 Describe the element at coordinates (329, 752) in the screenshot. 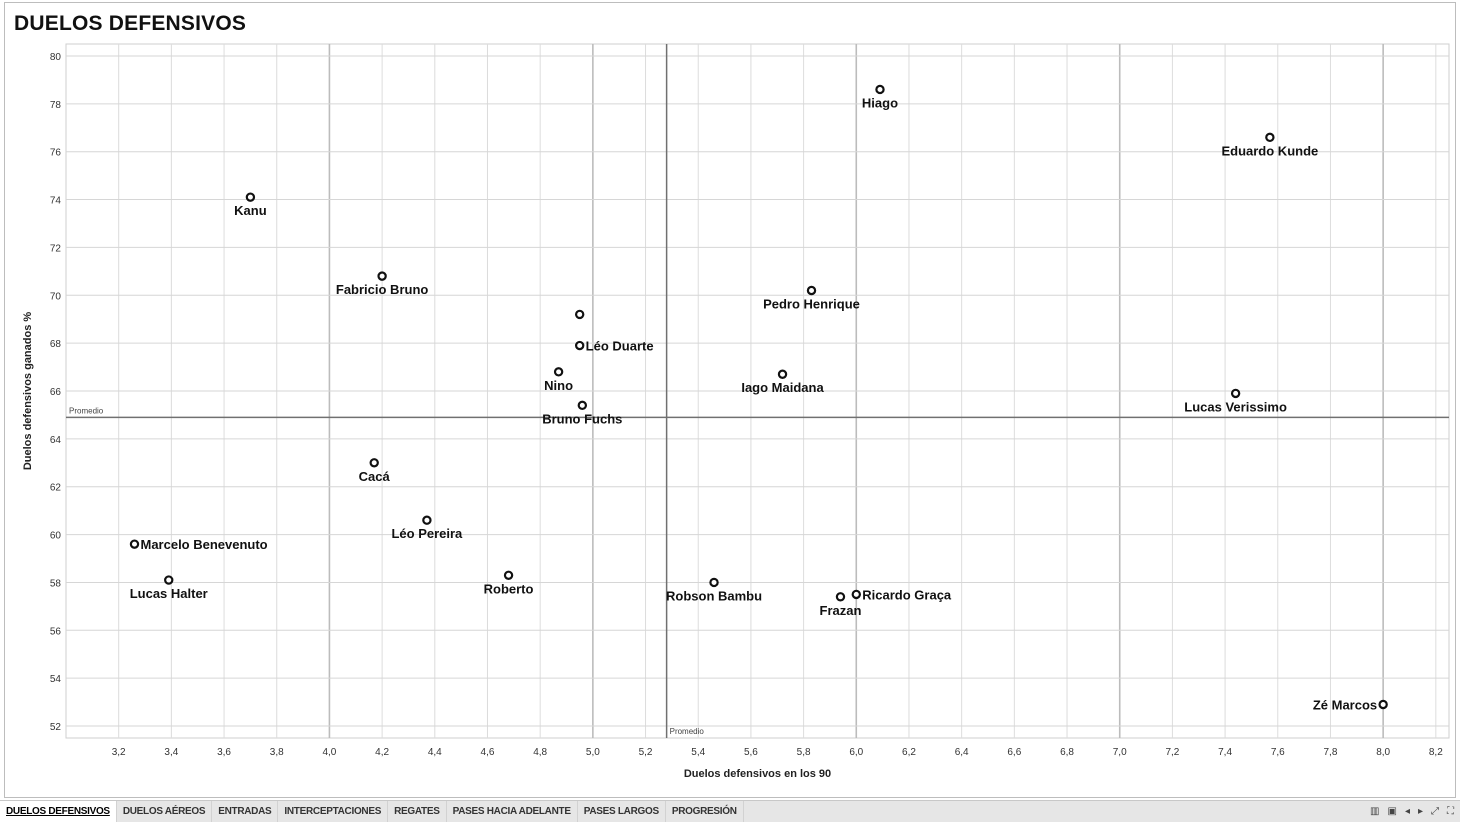

I see `x-tick-label: 4,0` at that location.